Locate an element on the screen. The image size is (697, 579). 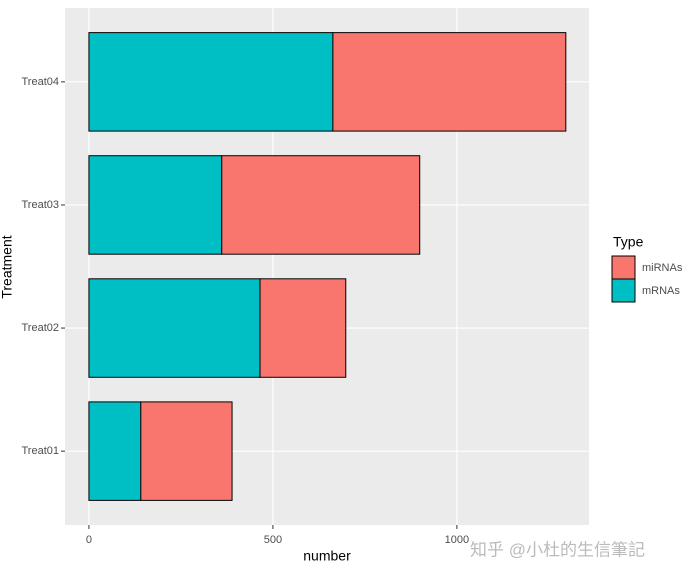
watermark: 知乎 @小杜的生信筆記 is located at coordinates (557, 549).